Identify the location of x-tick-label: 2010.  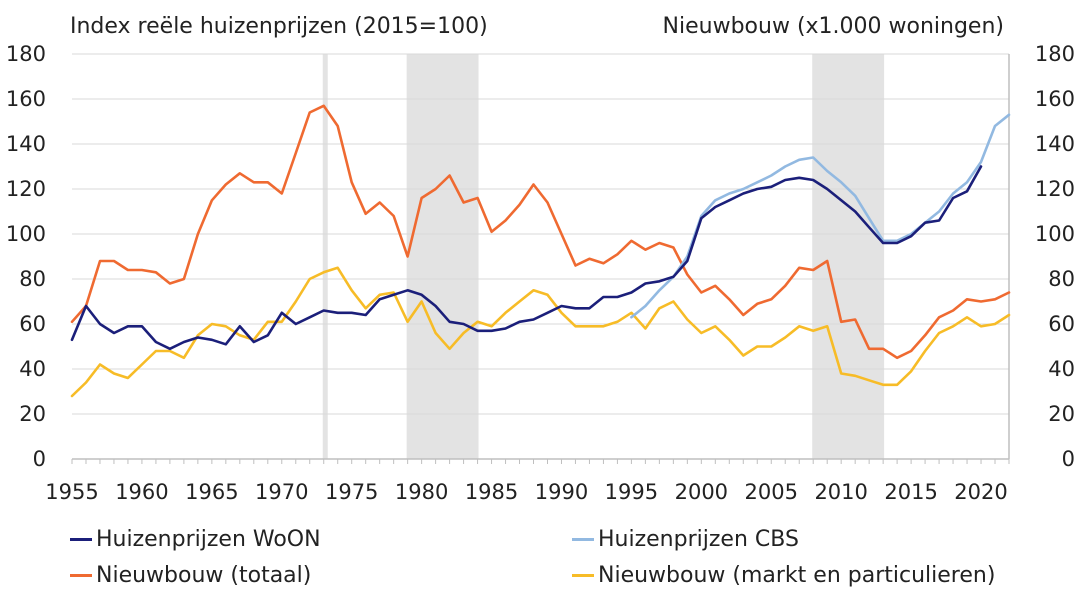
(840, 492).